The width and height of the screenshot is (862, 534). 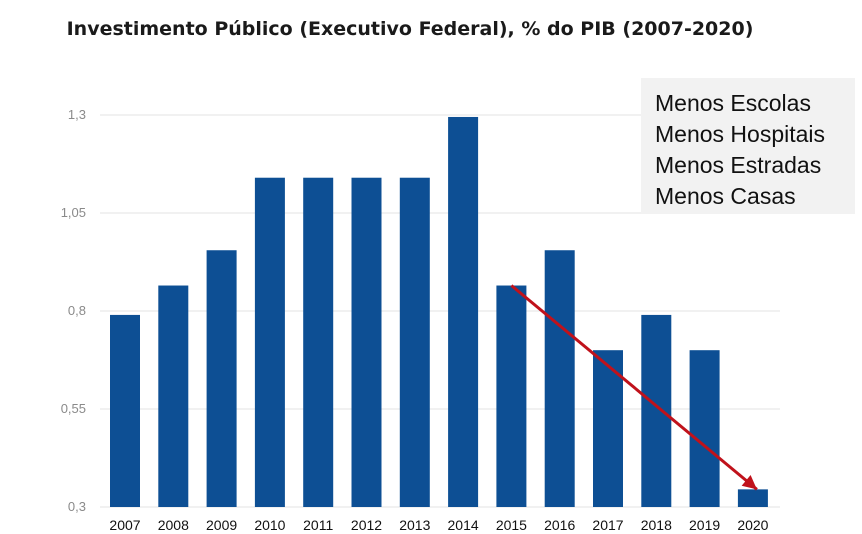 I want to click on x-tick-label: 2020, so click(x=752, y=525).